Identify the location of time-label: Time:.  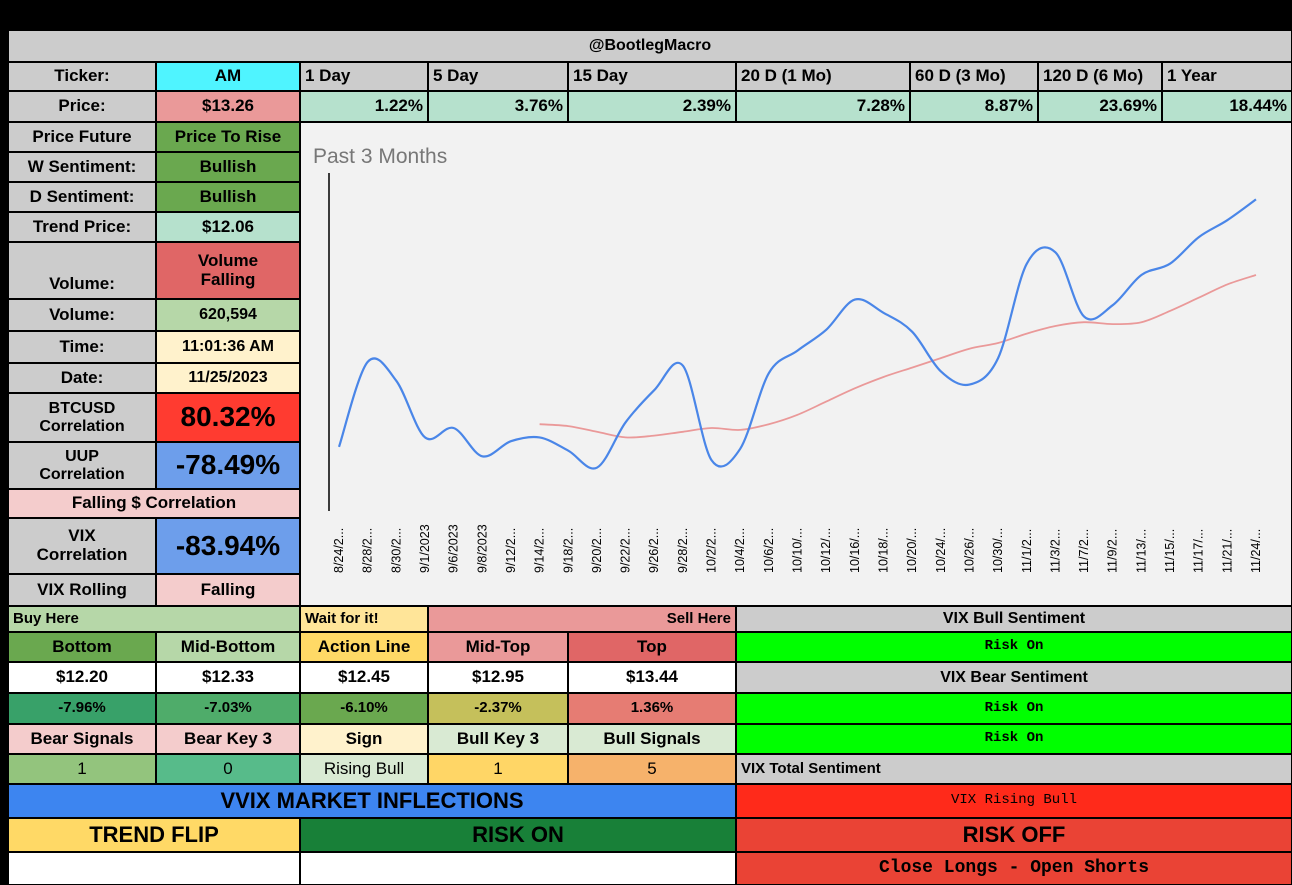
(82, 347).